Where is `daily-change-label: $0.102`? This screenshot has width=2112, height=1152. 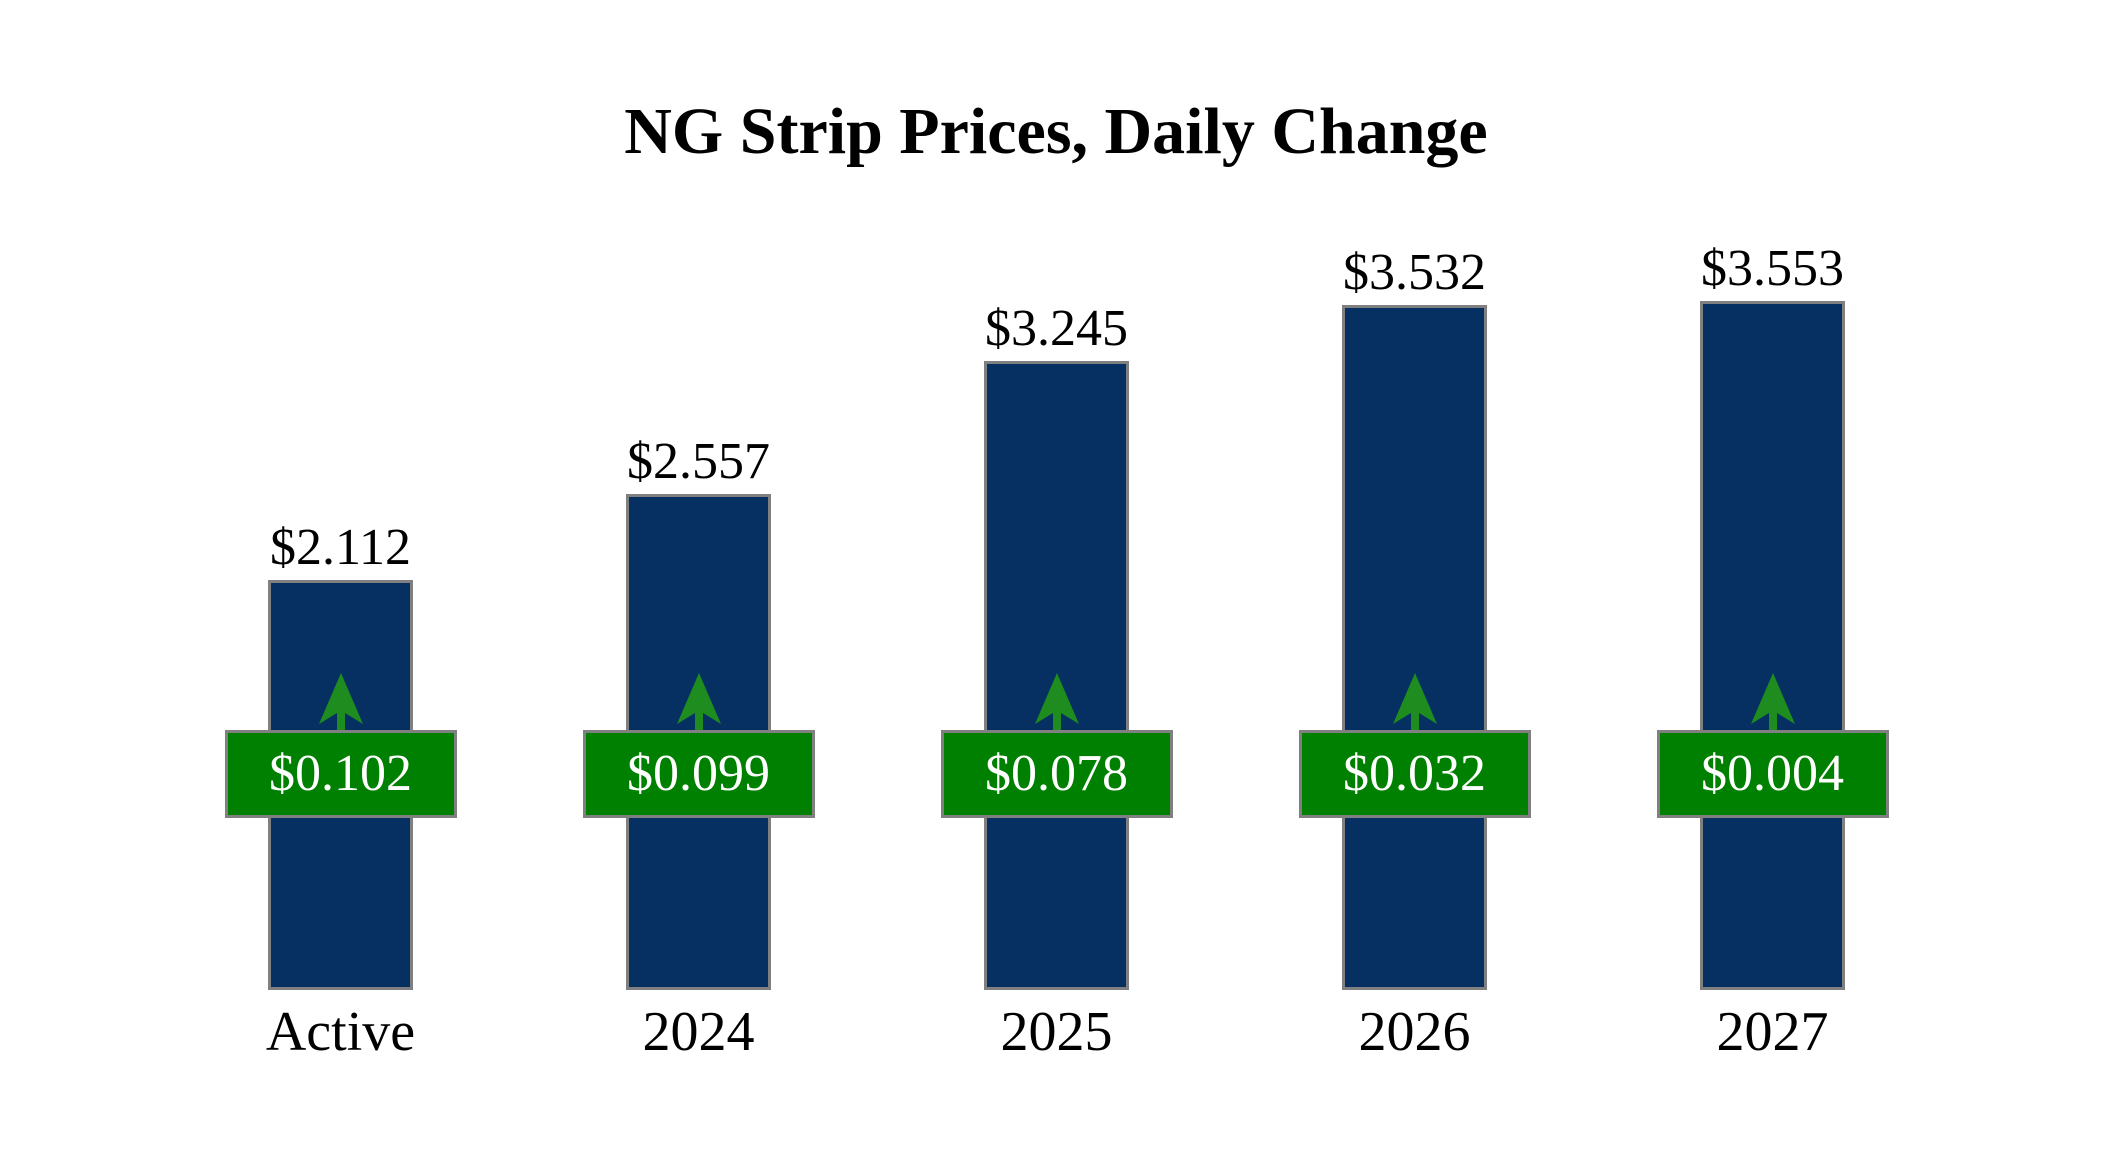
daily-change-label: $0.102 is located at coordinates (340, 773).